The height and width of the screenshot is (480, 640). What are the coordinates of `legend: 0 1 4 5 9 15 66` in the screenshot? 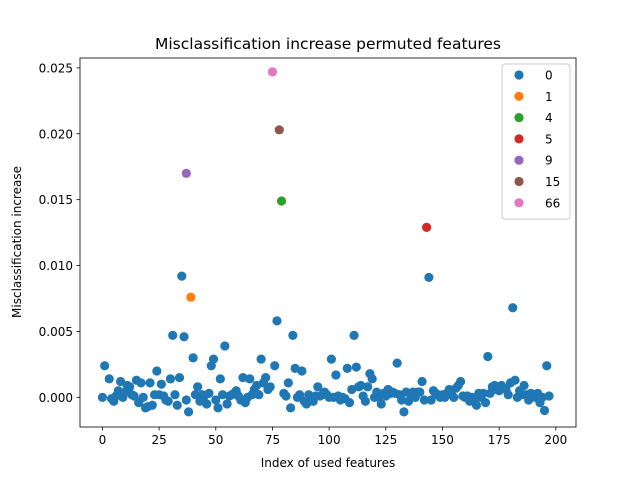 It's located at (536, 141).